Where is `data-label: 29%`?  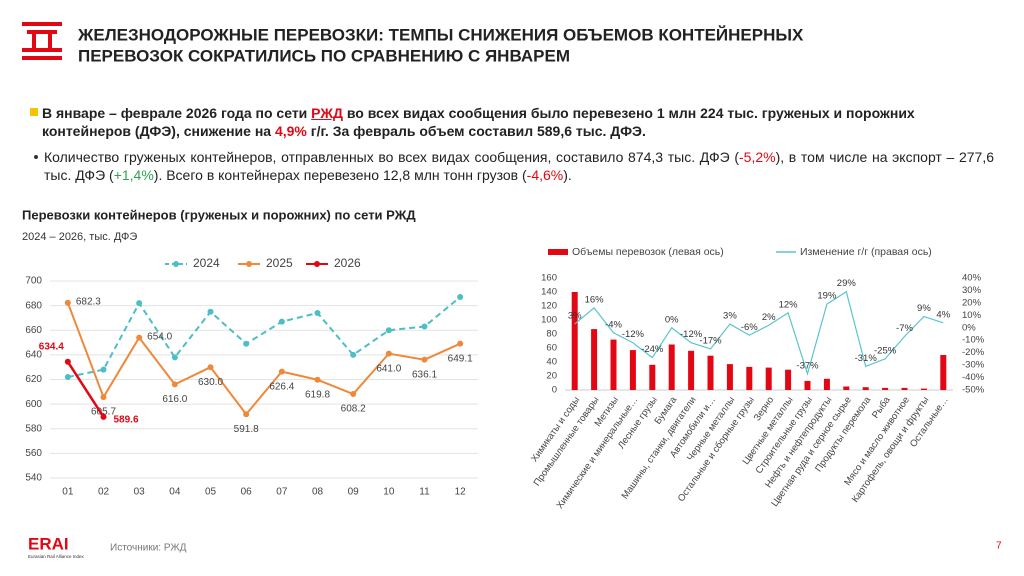
data-label: 29% is located at coordinates (847, 283).